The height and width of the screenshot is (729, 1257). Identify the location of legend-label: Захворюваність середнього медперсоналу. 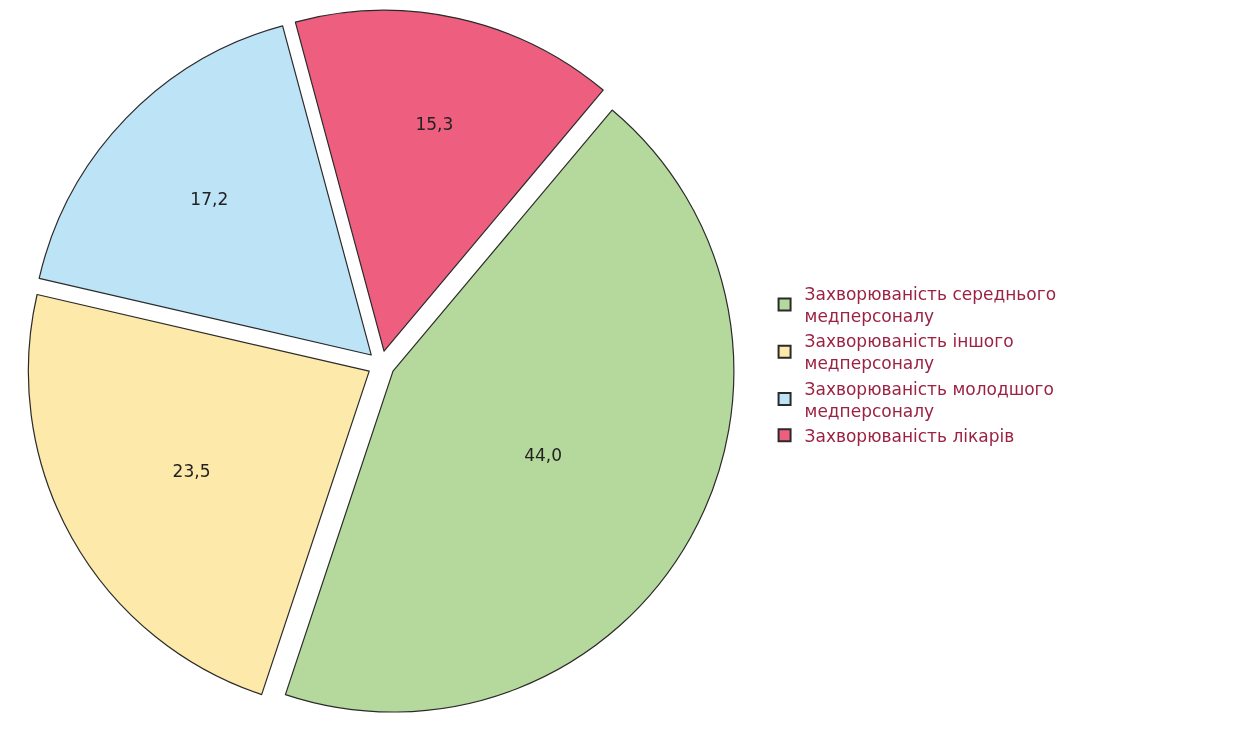
(930, 305).